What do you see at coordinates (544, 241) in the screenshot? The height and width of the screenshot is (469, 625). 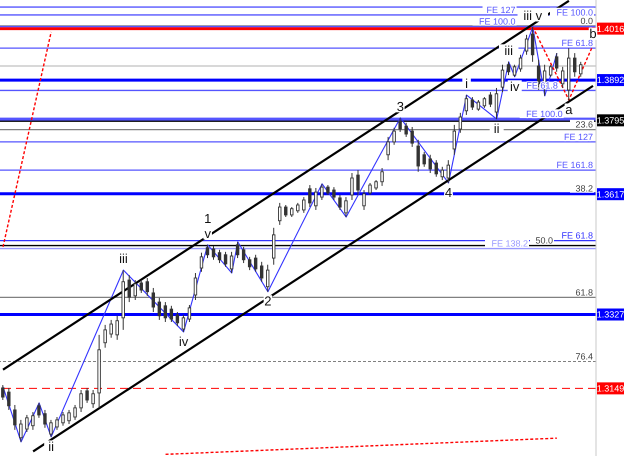 I see `ref-line-label: 50.0` at bounding box center [544, 241].